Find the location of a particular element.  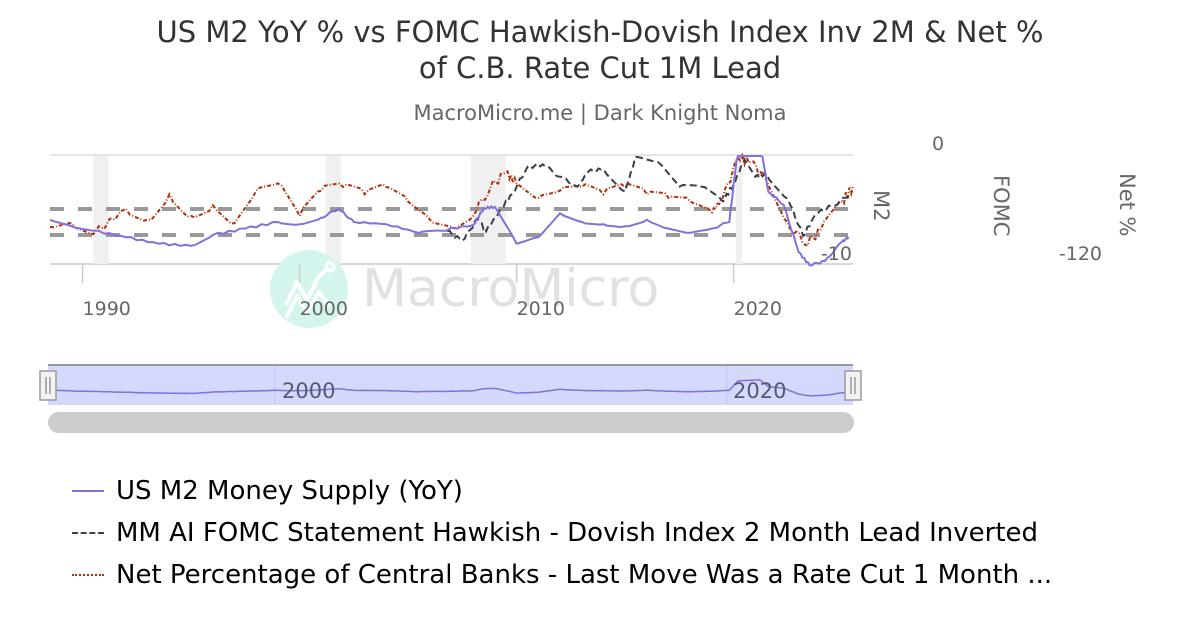

navigator-right-handle is located at coordinates (853, 385).